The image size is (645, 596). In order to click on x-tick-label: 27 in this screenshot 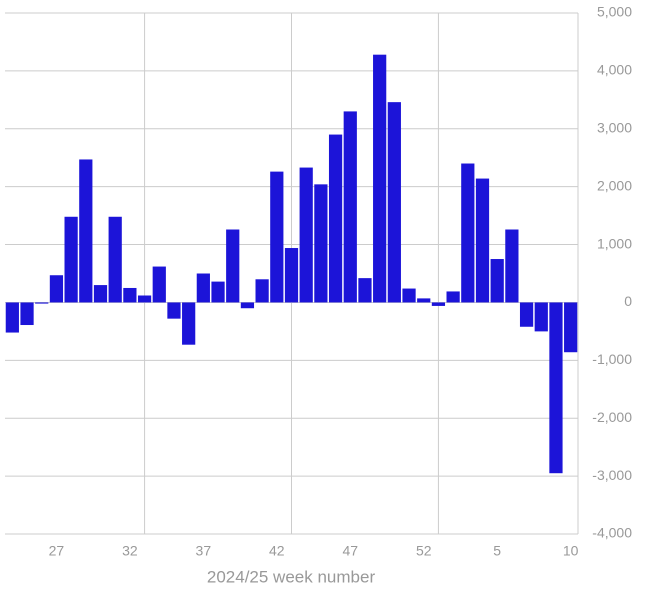, I will do `click(57, 551)`.